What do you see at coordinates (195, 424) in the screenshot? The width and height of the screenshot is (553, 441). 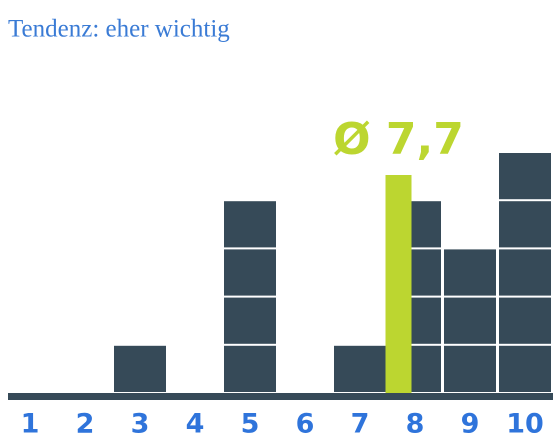 I see `x-tick-label: 4` at bounding box center [195, 424].